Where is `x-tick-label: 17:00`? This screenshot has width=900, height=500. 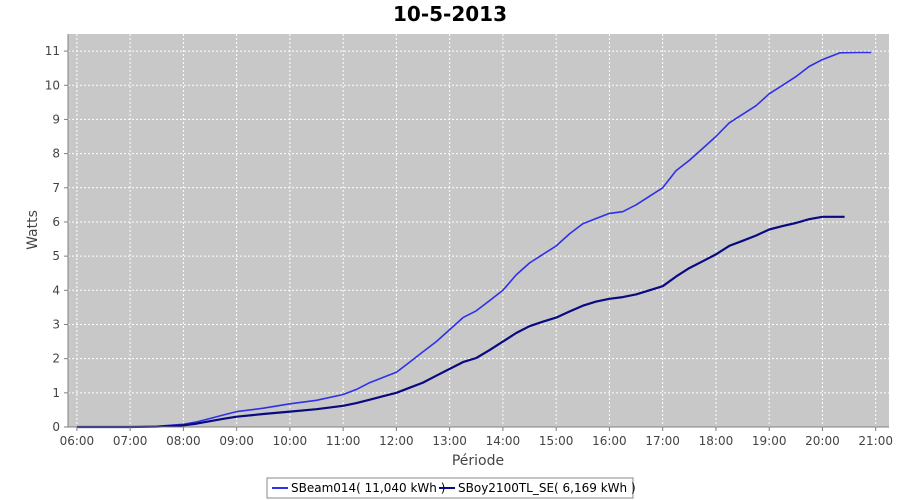 x-tick-label: 17:00 is located at coordinates (662, 441).